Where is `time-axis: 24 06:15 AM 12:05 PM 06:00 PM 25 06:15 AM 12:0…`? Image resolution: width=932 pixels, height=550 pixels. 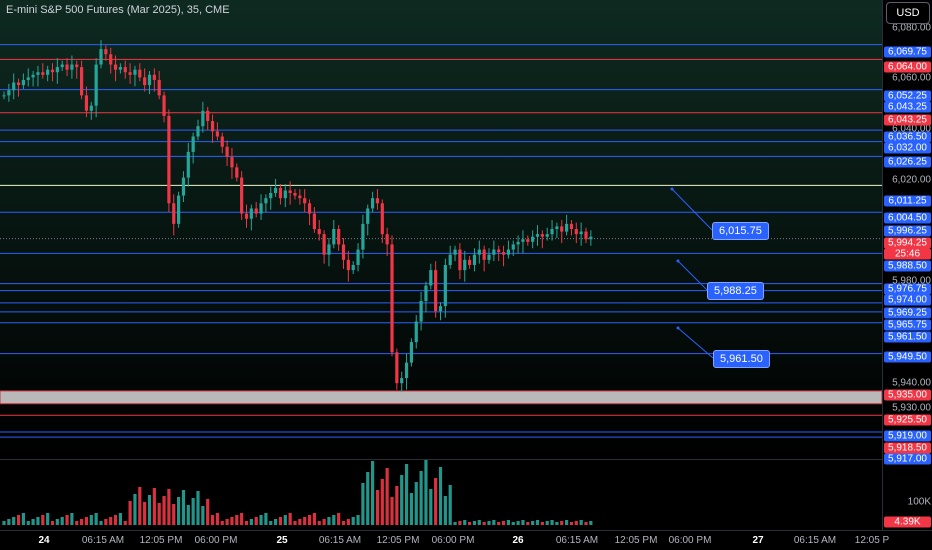 time-axis: 24 06:15 AM 12:05 PM 06:00 PM 25 06:15 AM 12:0… is located at coordinates (466, 540).